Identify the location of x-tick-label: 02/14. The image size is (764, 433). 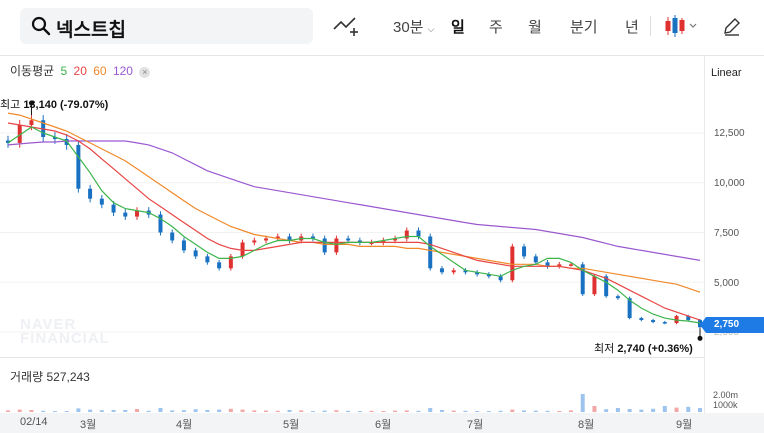
(34, 422).